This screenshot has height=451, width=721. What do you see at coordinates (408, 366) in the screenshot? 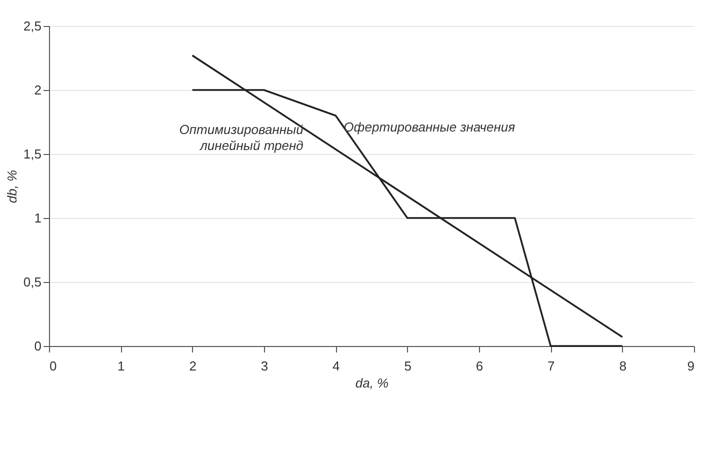
I see `x-tick-label: 5` at bounding box center [408, 366].